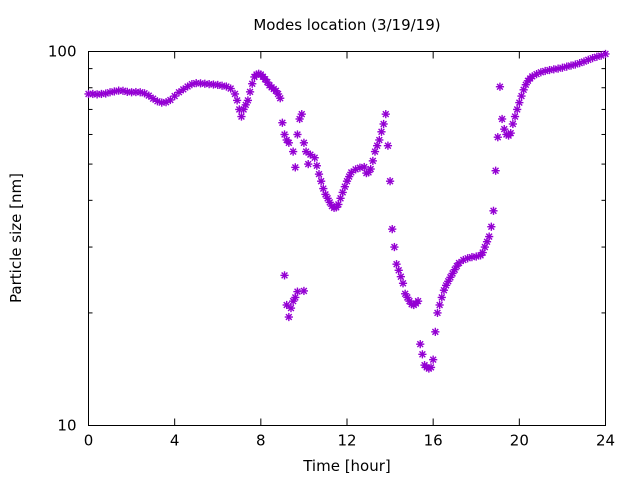 This screenshot has width=640, height=480. What do you see at coordinates (346, 441) in the screenshot?
I see `x-tick-label: 12` at bounding box center [346, 441].